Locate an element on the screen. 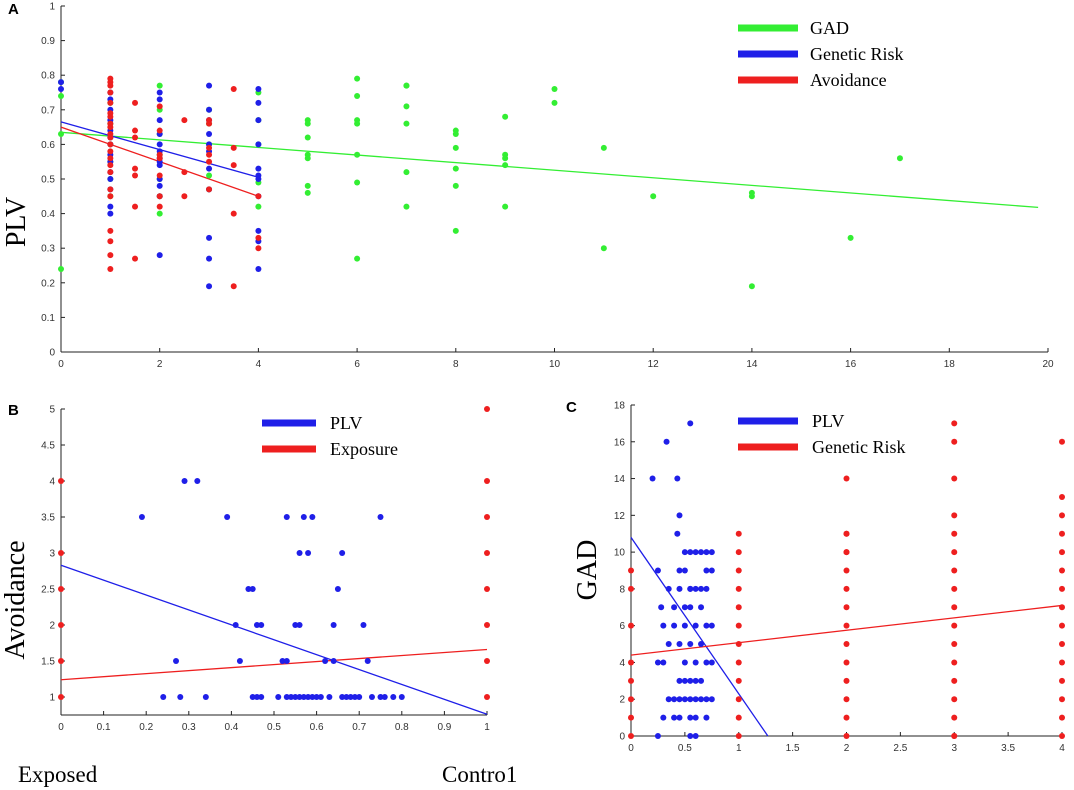 The image size is (1074, 790). panel-c-ytick-label: 16 is located at coordinates (620, 442).